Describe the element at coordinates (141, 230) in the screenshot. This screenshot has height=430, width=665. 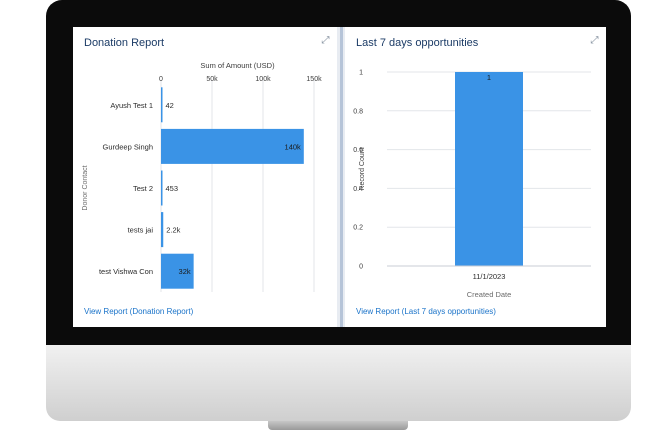
I see `category-label: tests jai` at that location.